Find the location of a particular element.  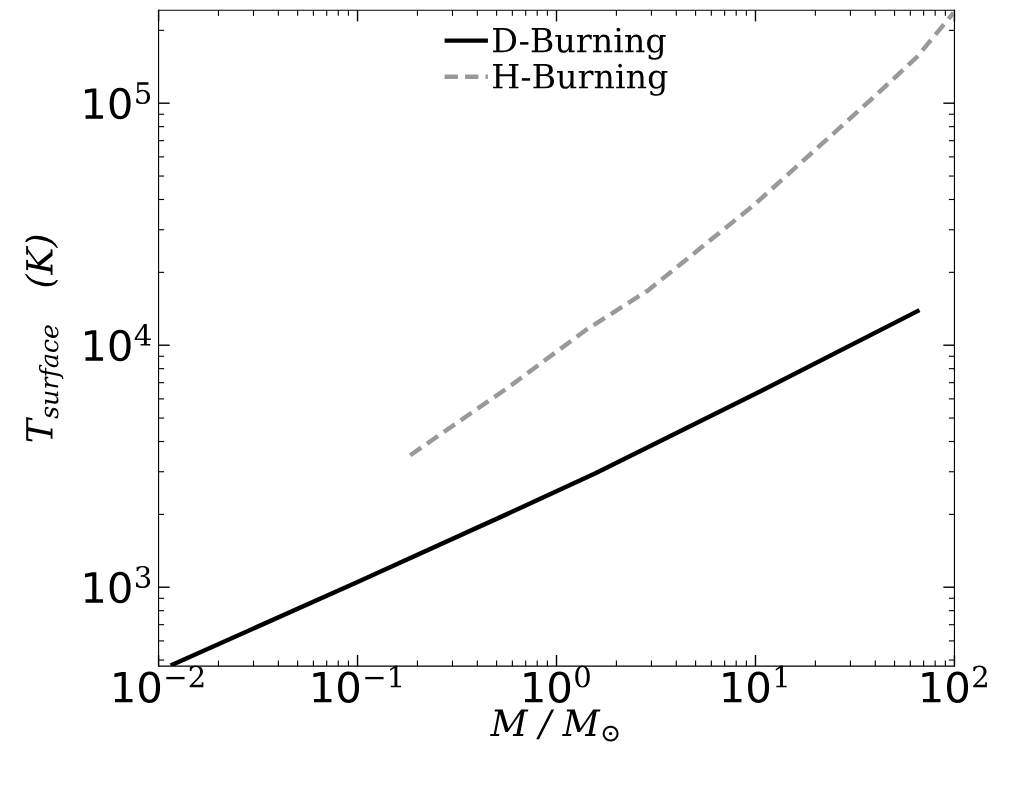

x-tick-label: 10$^{2}$ is located at coordinates (954, 684).